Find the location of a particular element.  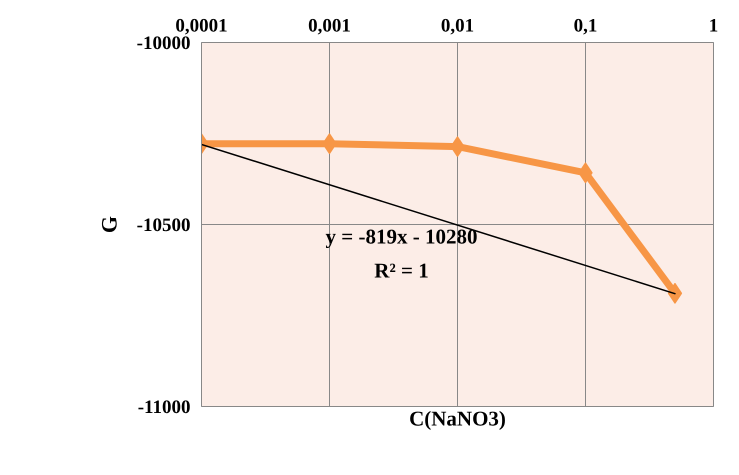

x-axis-title: C(NaNO3) is located at coordinates (457, 418).